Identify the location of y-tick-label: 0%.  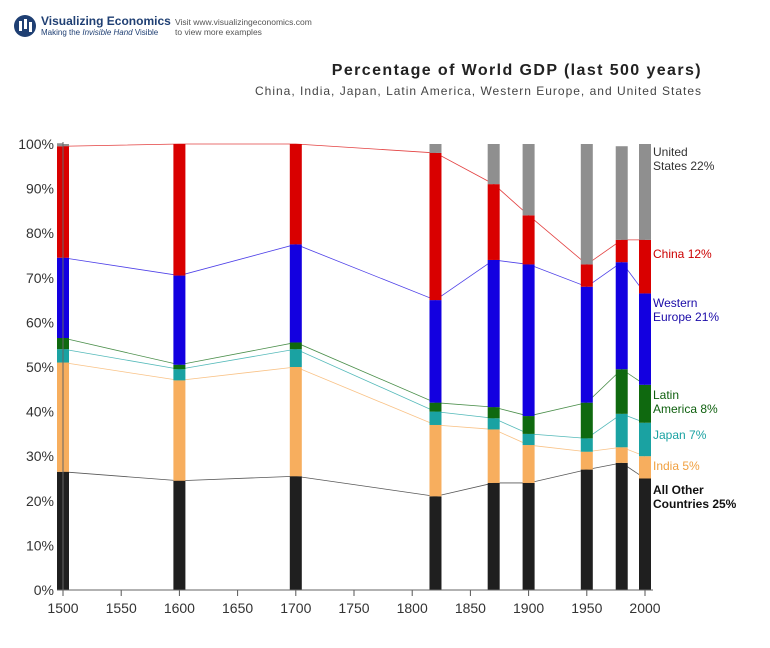
(44, 590).